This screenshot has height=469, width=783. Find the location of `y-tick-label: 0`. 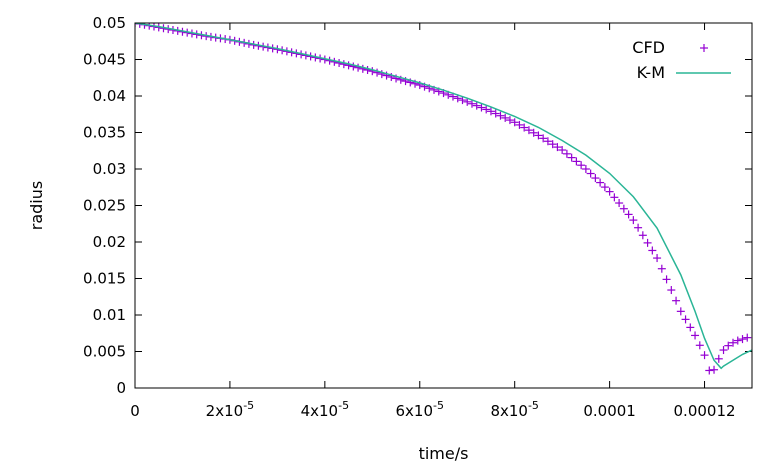

y-tick-label: 0 is located at coordinates (121, 388).